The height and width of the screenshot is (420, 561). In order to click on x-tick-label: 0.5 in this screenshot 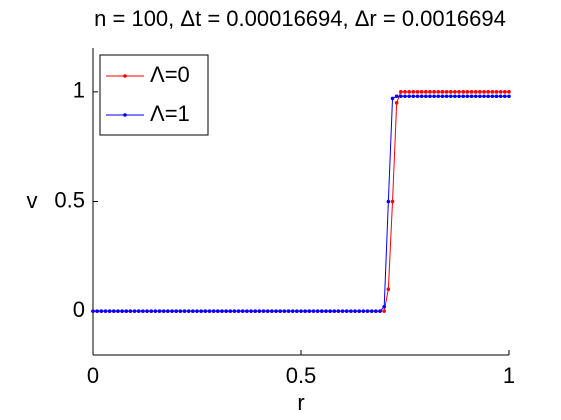, I will do `click(301, 375)`.